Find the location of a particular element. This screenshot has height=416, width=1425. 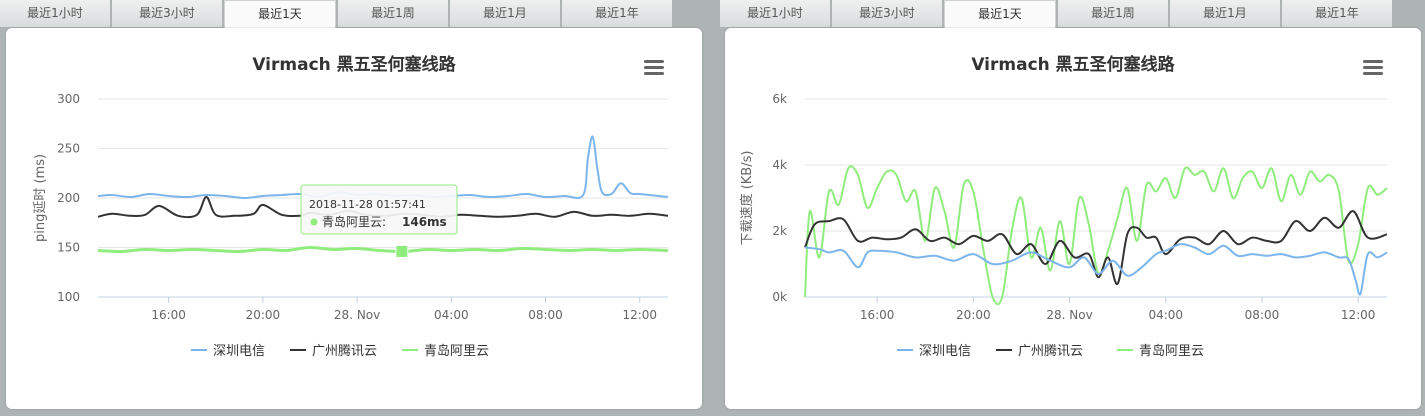

y-tick-label: 150 is located at coordinates (68, 248).